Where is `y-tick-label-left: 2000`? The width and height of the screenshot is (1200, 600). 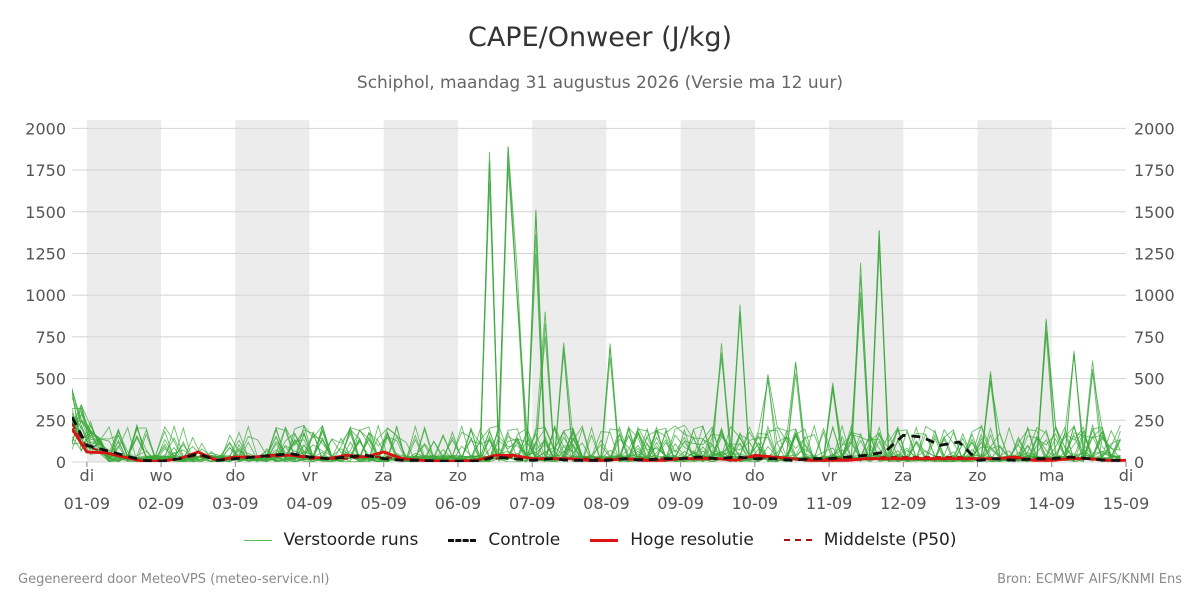 y-tick-label-left: 2000 is located at coordinates (45, 128).